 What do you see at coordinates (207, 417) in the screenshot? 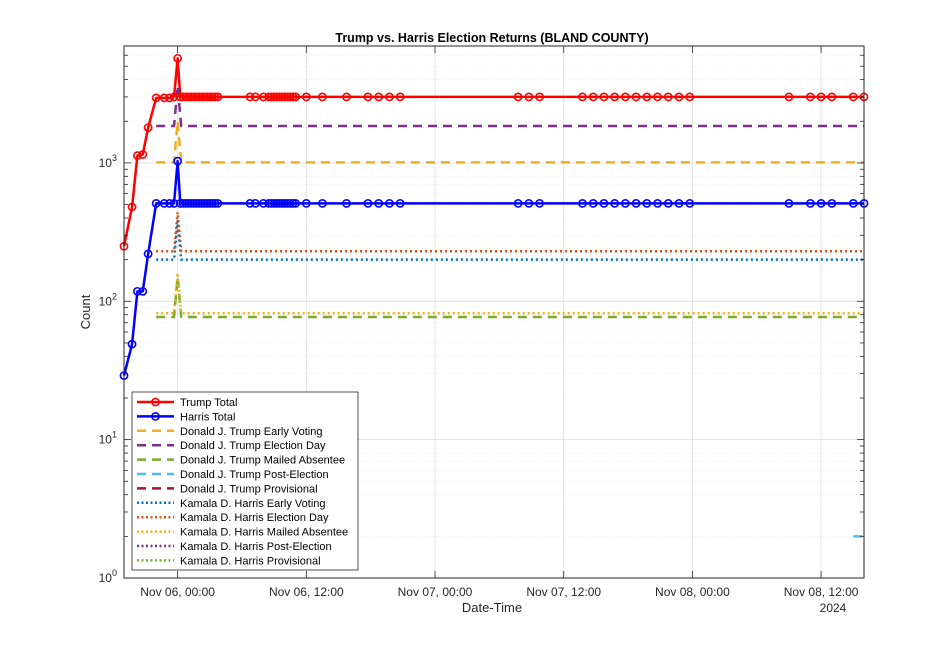
I see `legend-label: Harris Total` at bounding box center [207, 417].